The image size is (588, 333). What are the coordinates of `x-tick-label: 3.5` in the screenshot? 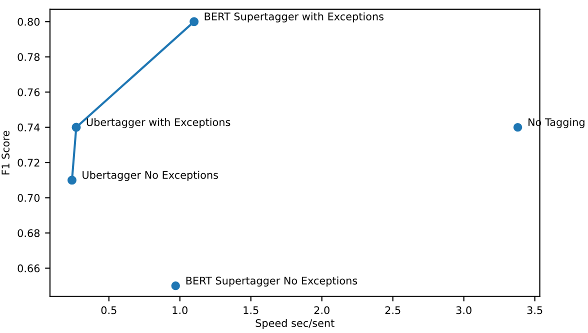 It's located at (534, 310).